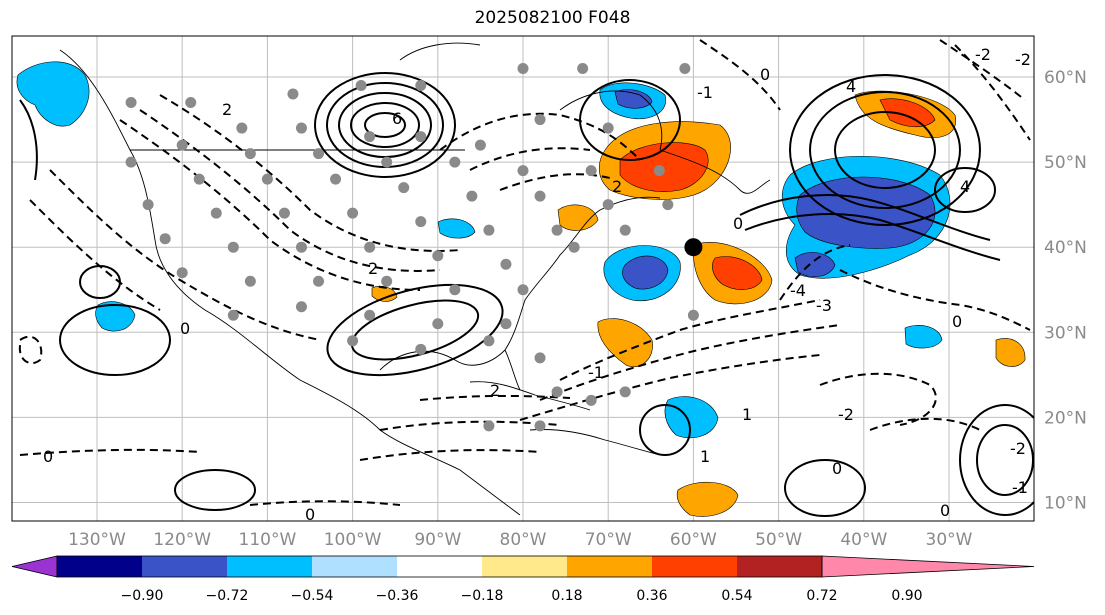 Image resolution: width=1105 pixels, height=615 pixels. I want to click on contour-label: 6, so click(397, 118).